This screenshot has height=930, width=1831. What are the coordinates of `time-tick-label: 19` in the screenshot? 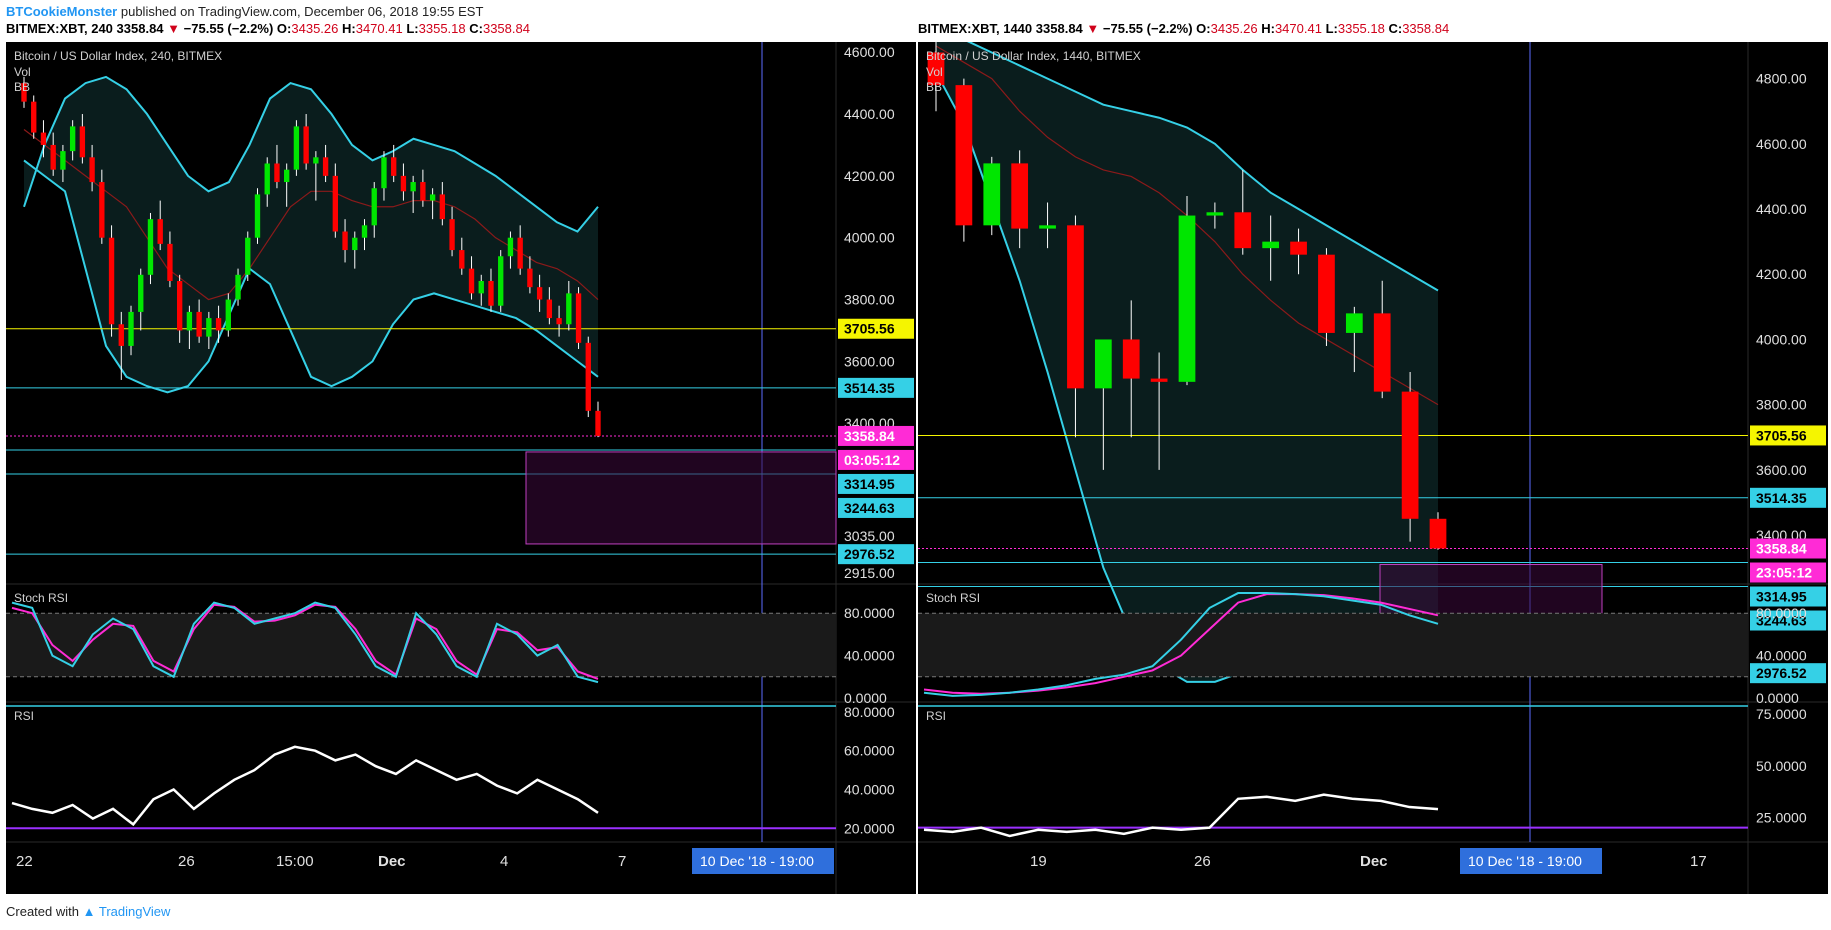 It's located at (1038, 861).